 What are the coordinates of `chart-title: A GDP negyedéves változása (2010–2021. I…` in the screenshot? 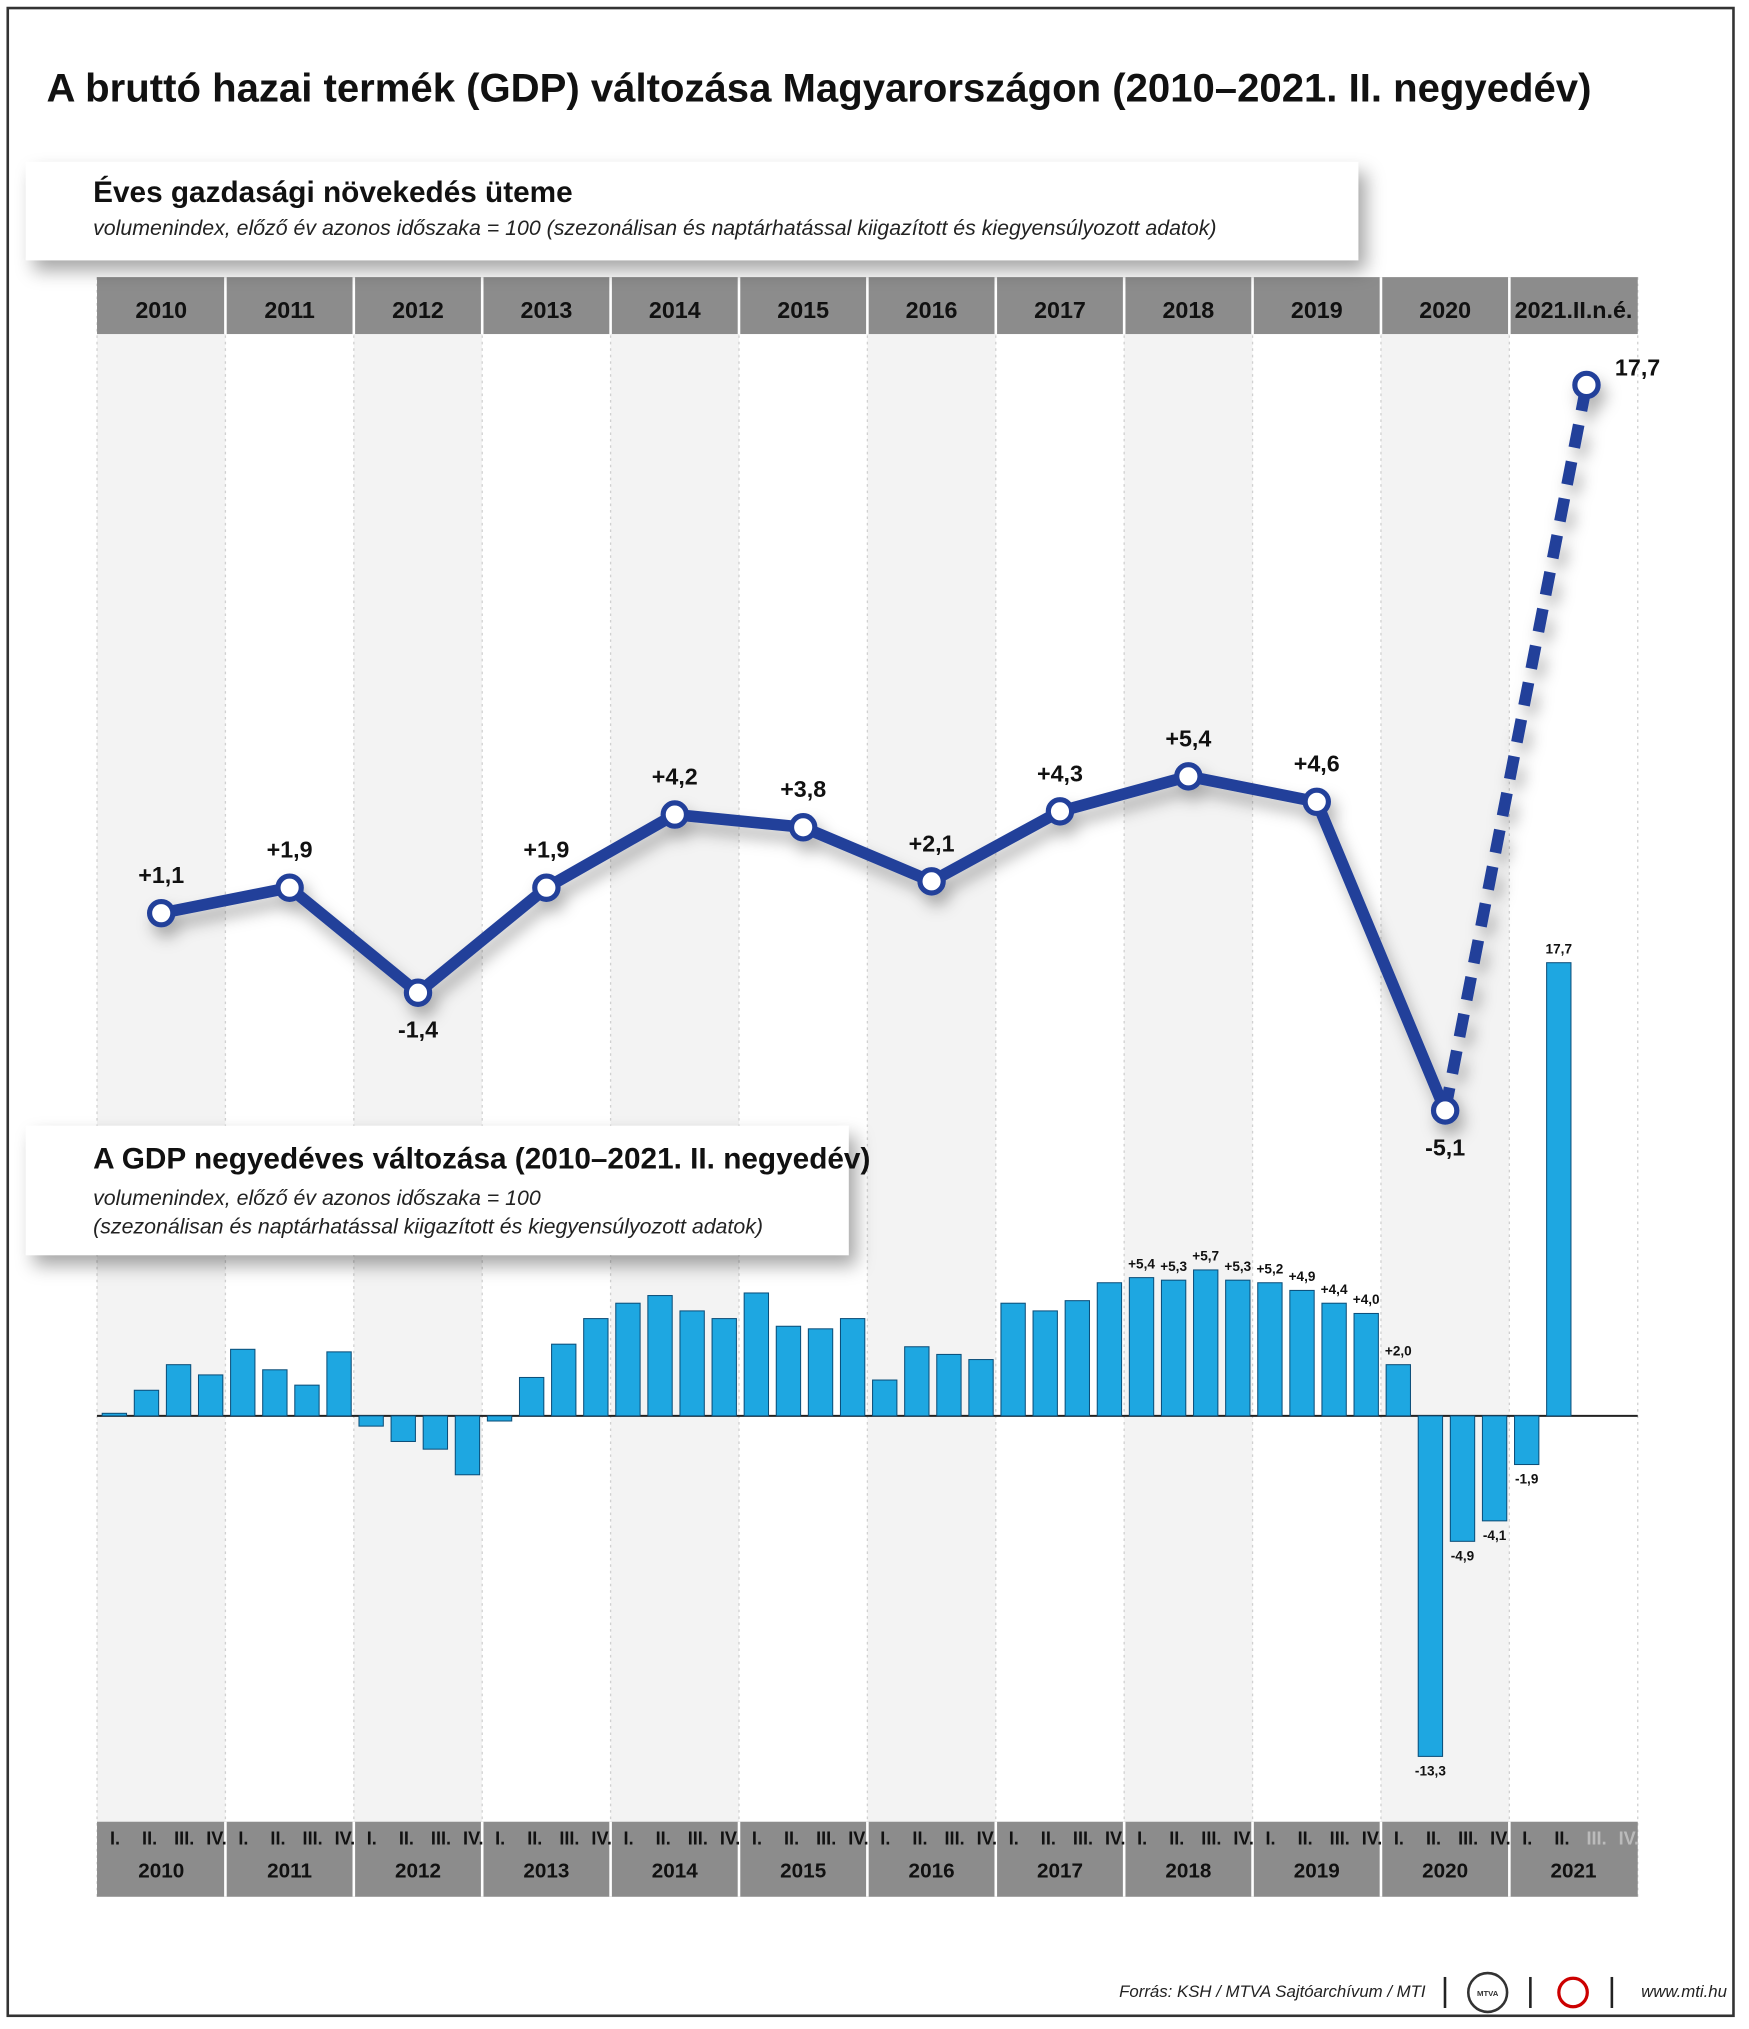 It's located at (481, 1159).